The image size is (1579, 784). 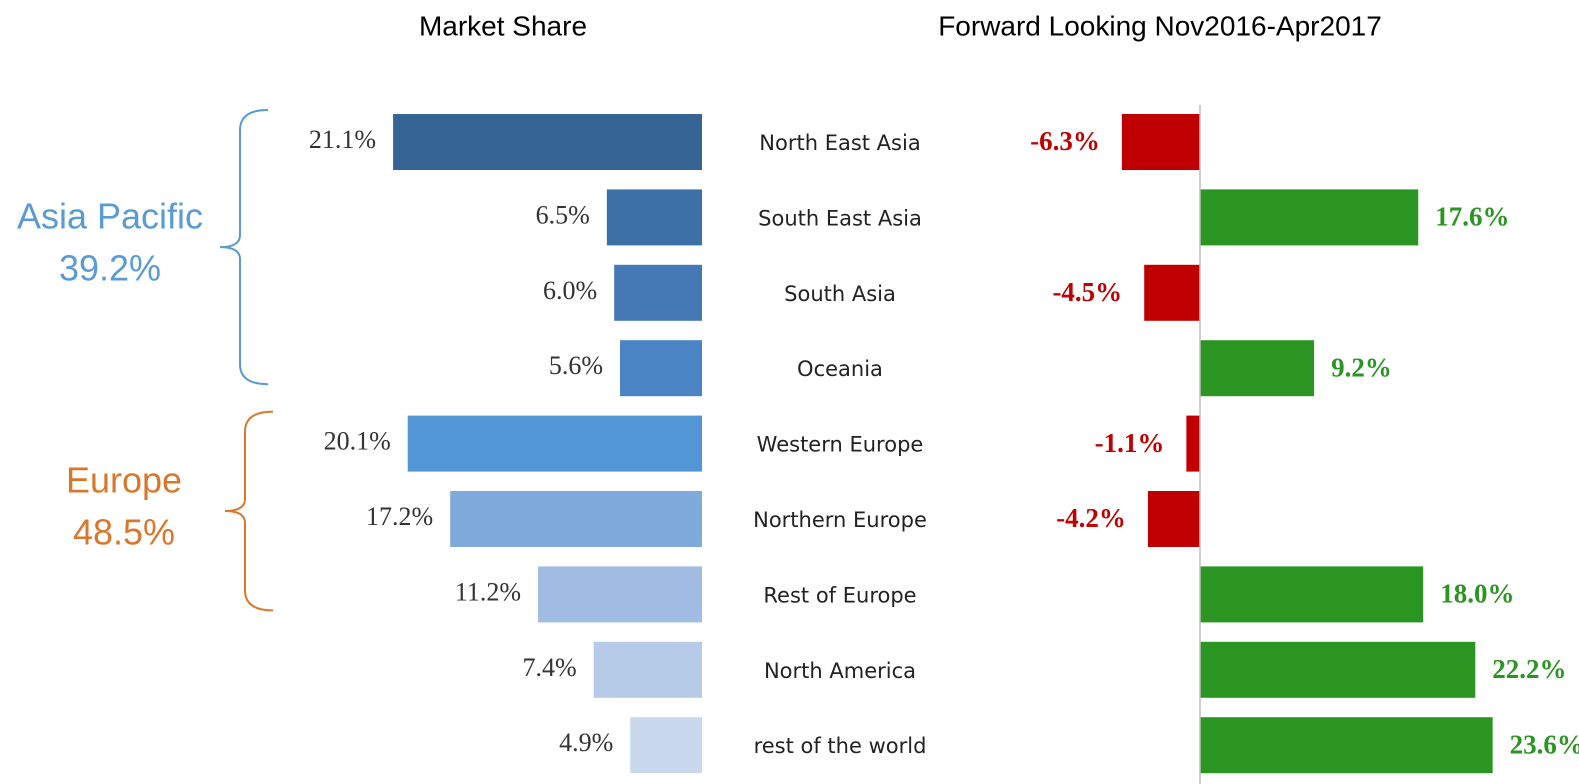 I want to click on value-label: 17.2%, so click(x=399, y=516).